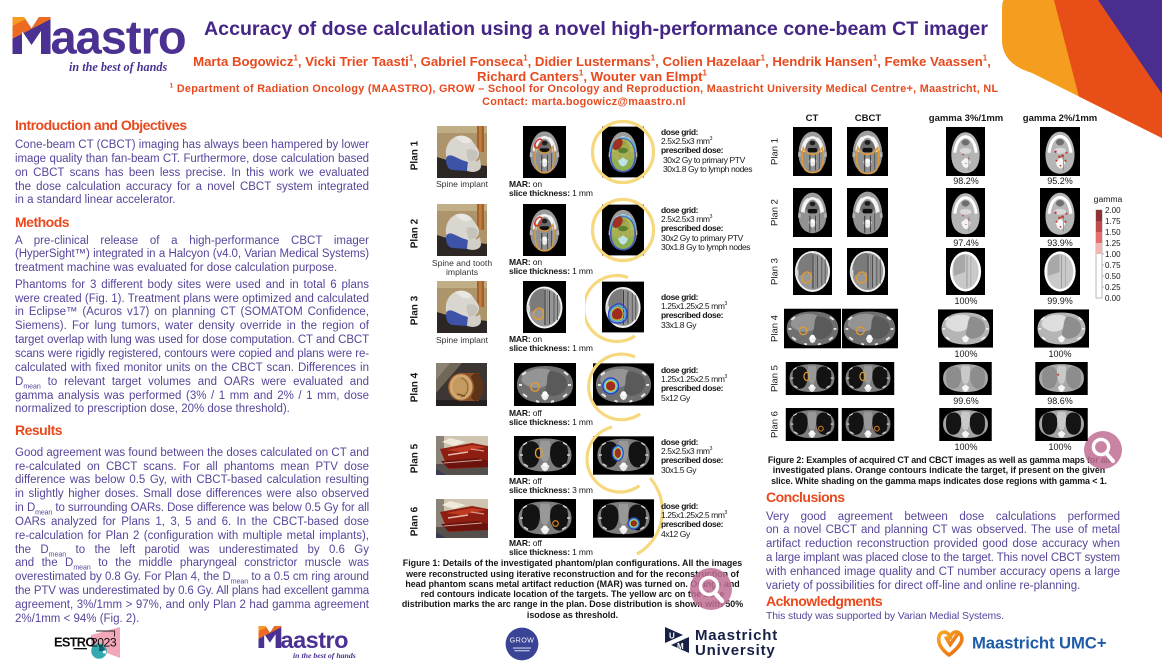 The height and width of the screenshot is (667, 1162). I want to click on svg-text: 0.50, so click(1113, 276).